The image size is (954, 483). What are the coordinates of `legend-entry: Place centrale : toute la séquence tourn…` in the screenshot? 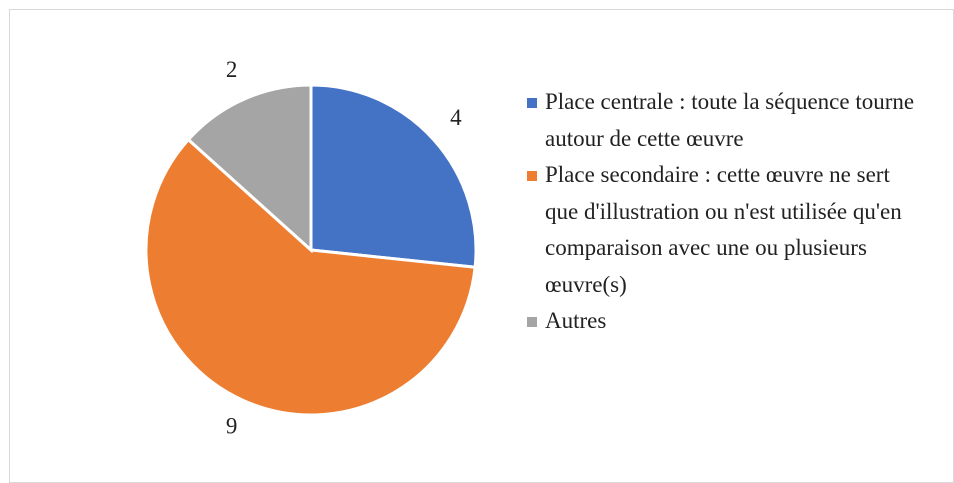 It's located at (727, 120).